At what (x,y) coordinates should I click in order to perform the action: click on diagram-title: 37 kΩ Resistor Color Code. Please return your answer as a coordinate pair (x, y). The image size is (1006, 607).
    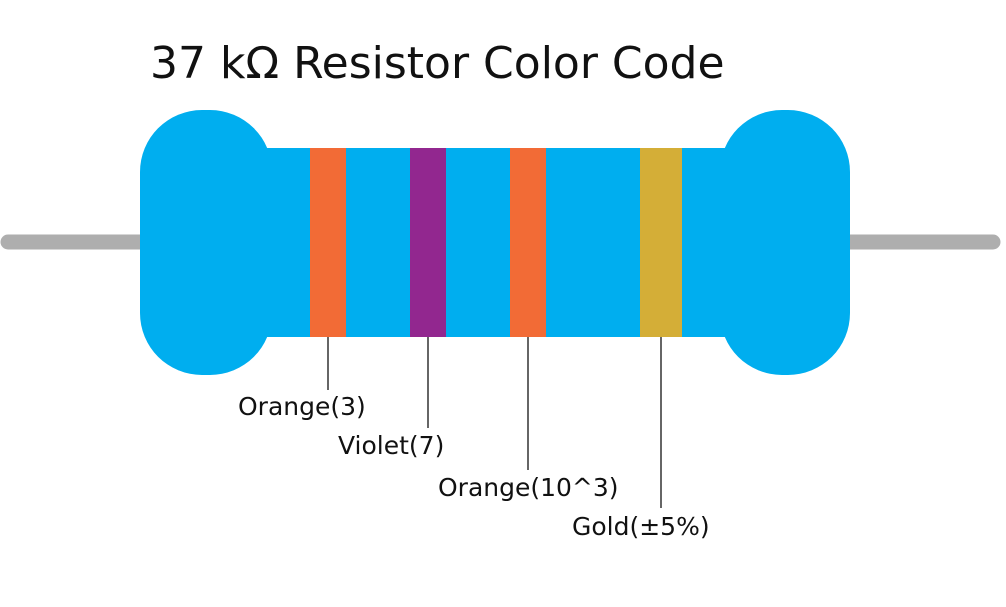
    Looking at the image, I should click on (437, 63).